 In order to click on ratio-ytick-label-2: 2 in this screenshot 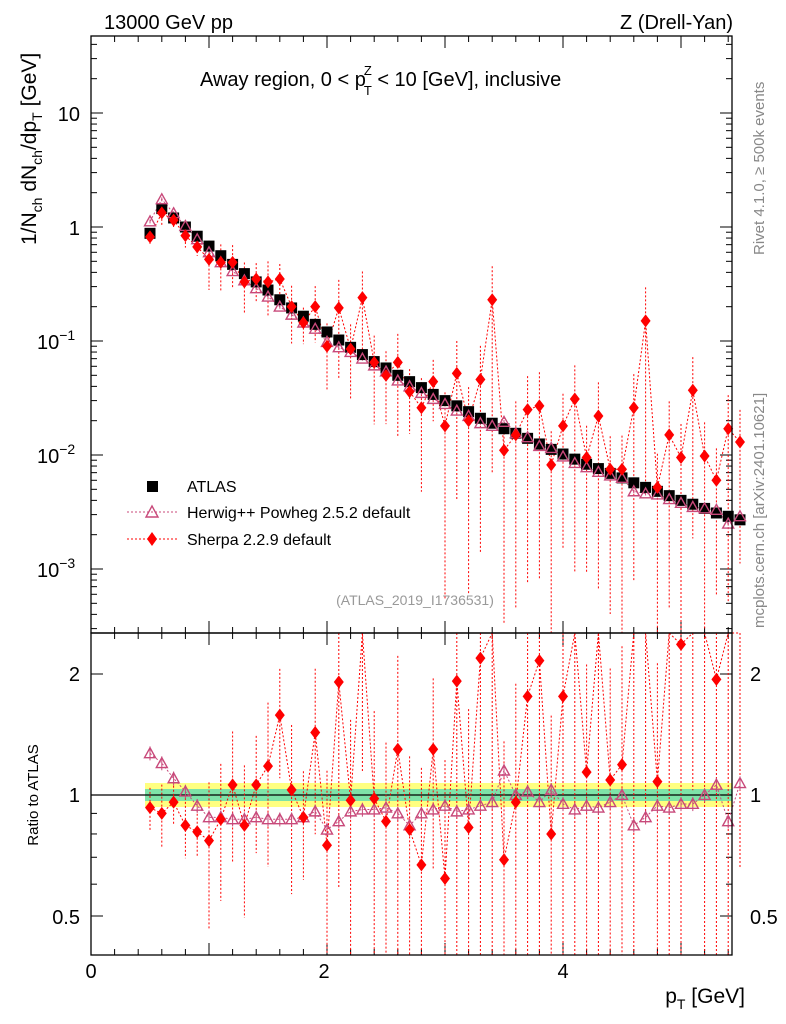, I will do `click(74, 675)`.